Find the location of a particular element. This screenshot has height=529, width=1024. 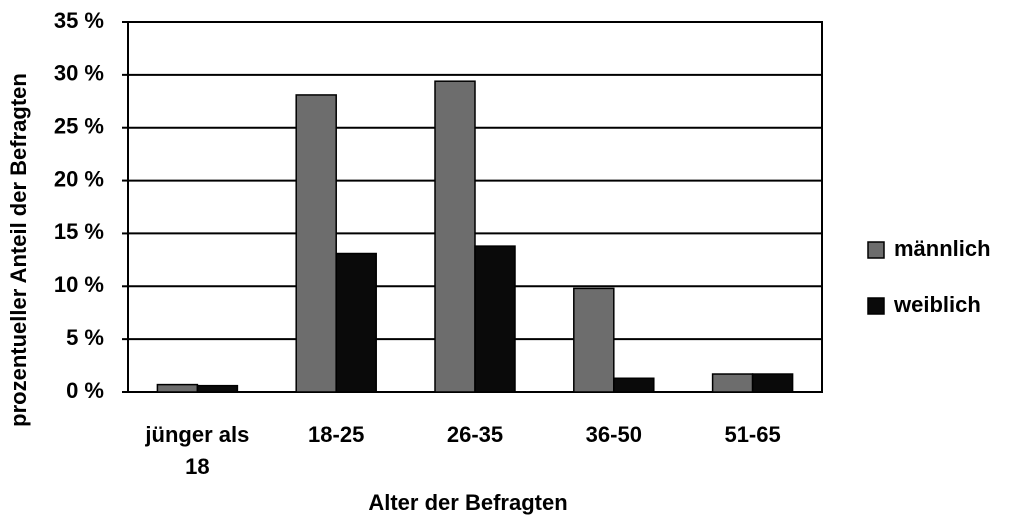

x-axis-title: Alter der Befragten is located at coordinates (467, 502).